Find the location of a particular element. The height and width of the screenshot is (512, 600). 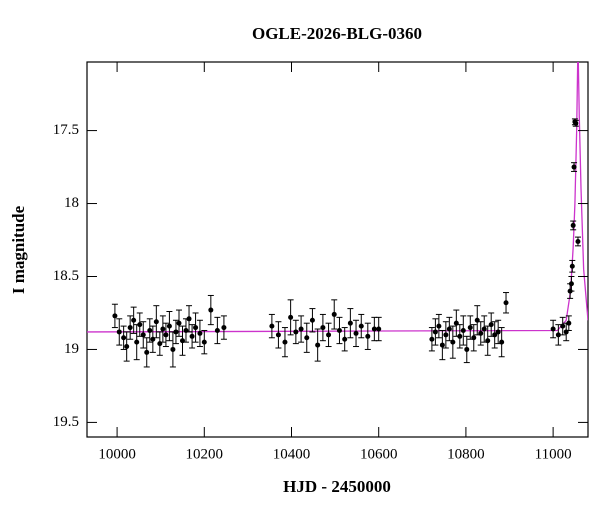

x-tick-label: 10600 is located at coordinates (379, 454).